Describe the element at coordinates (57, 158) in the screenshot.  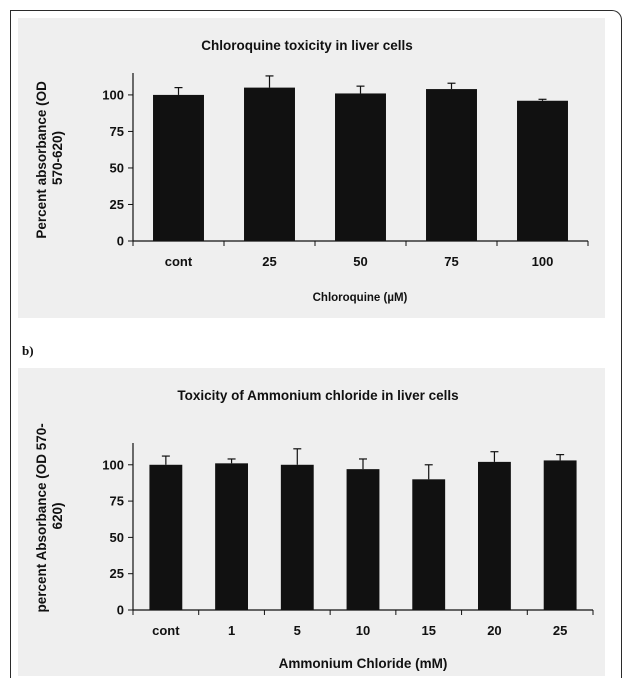
I see `y-axis-label-line: 570-620)` at that location.